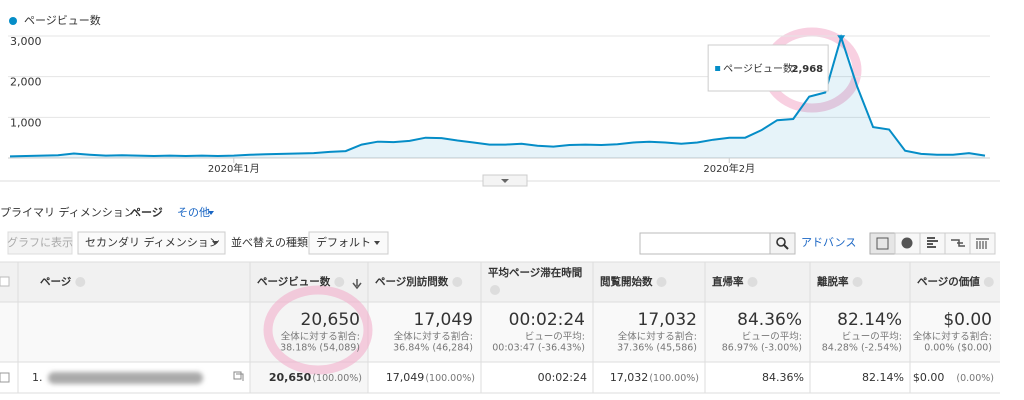  What do you see at coordinates (505, 181) in the screenshot?
I see `collapse-arrow` at bounding box center [505, 181].